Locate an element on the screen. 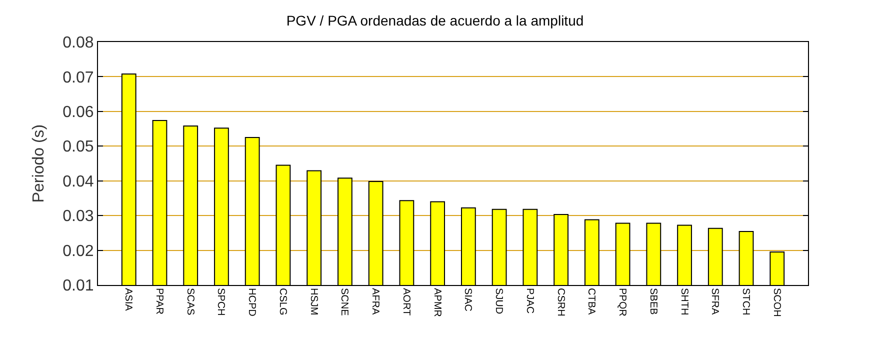 Image resolution: width=870 pixels, height=350 pixels. x-tick-label: AORT is located at coordinates (406, 302).